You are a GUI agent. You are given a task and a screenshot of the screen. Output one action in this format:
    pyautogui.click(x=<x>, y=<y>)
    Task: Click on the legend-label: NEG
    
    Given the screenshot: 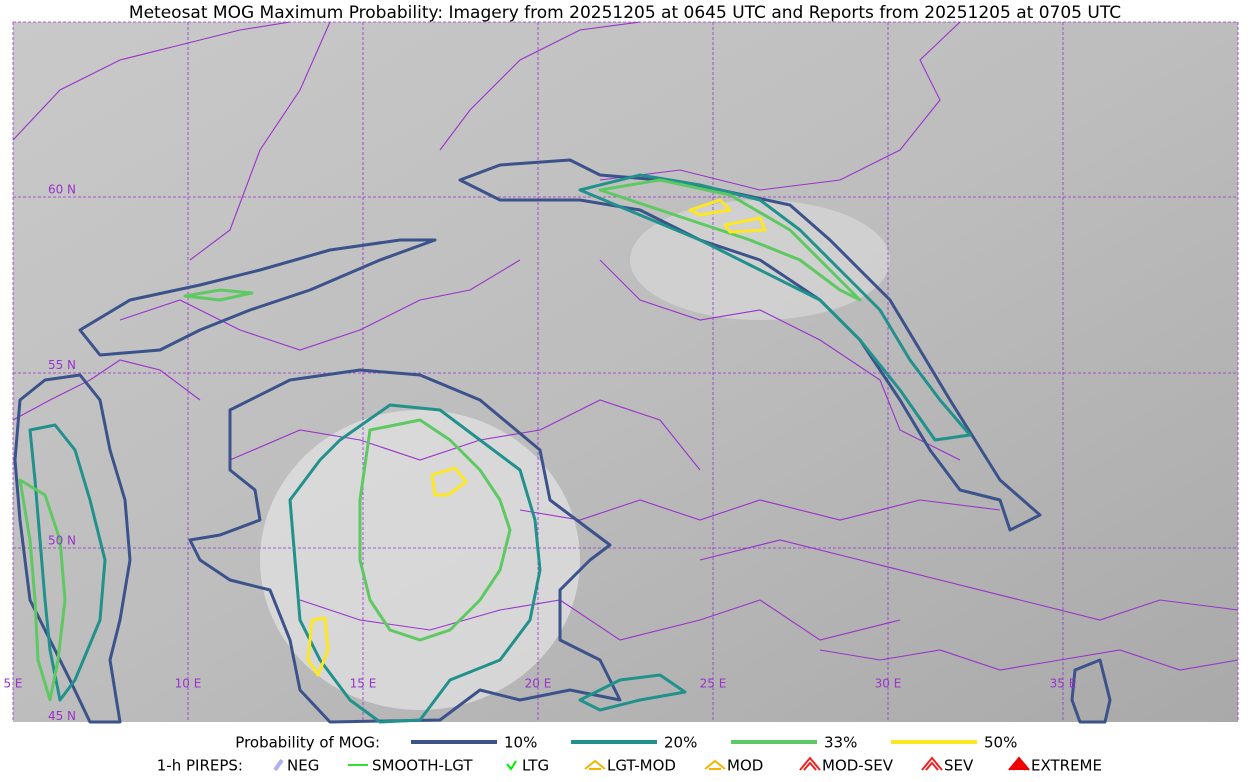 What is the action you would take?
    pyautogui.click(x=303, y=766)
    